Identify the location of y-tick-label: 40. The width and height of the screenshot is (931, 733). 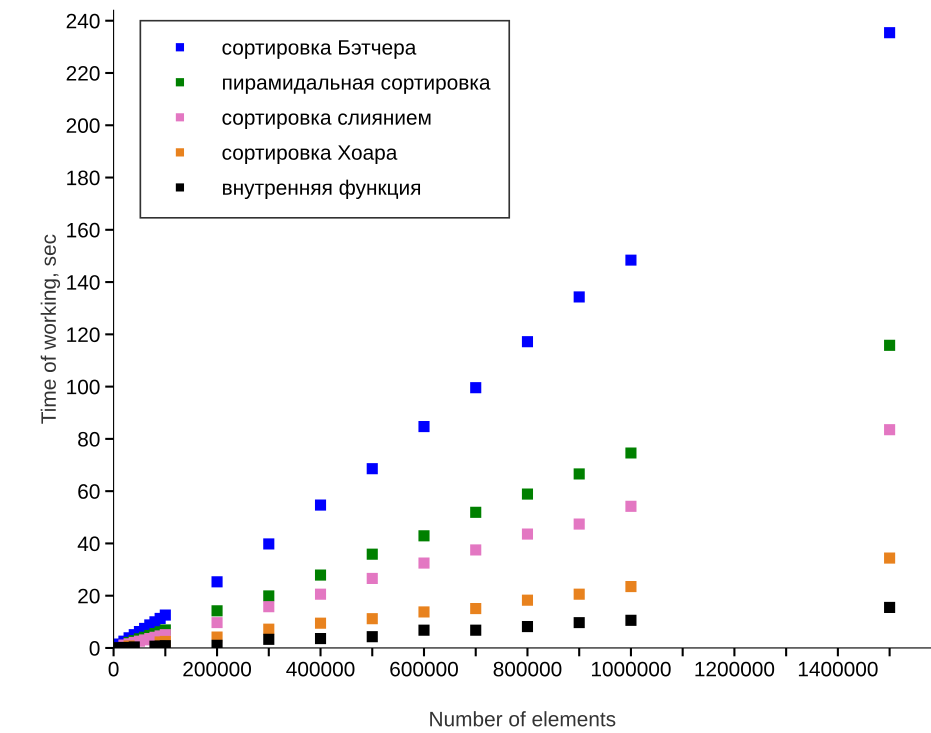
(89, 544).